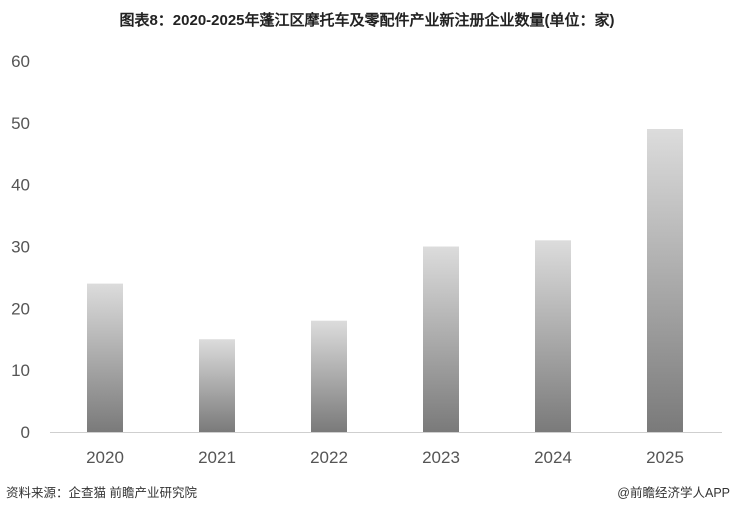  I want to click on bar-2023, so click(441, 339).